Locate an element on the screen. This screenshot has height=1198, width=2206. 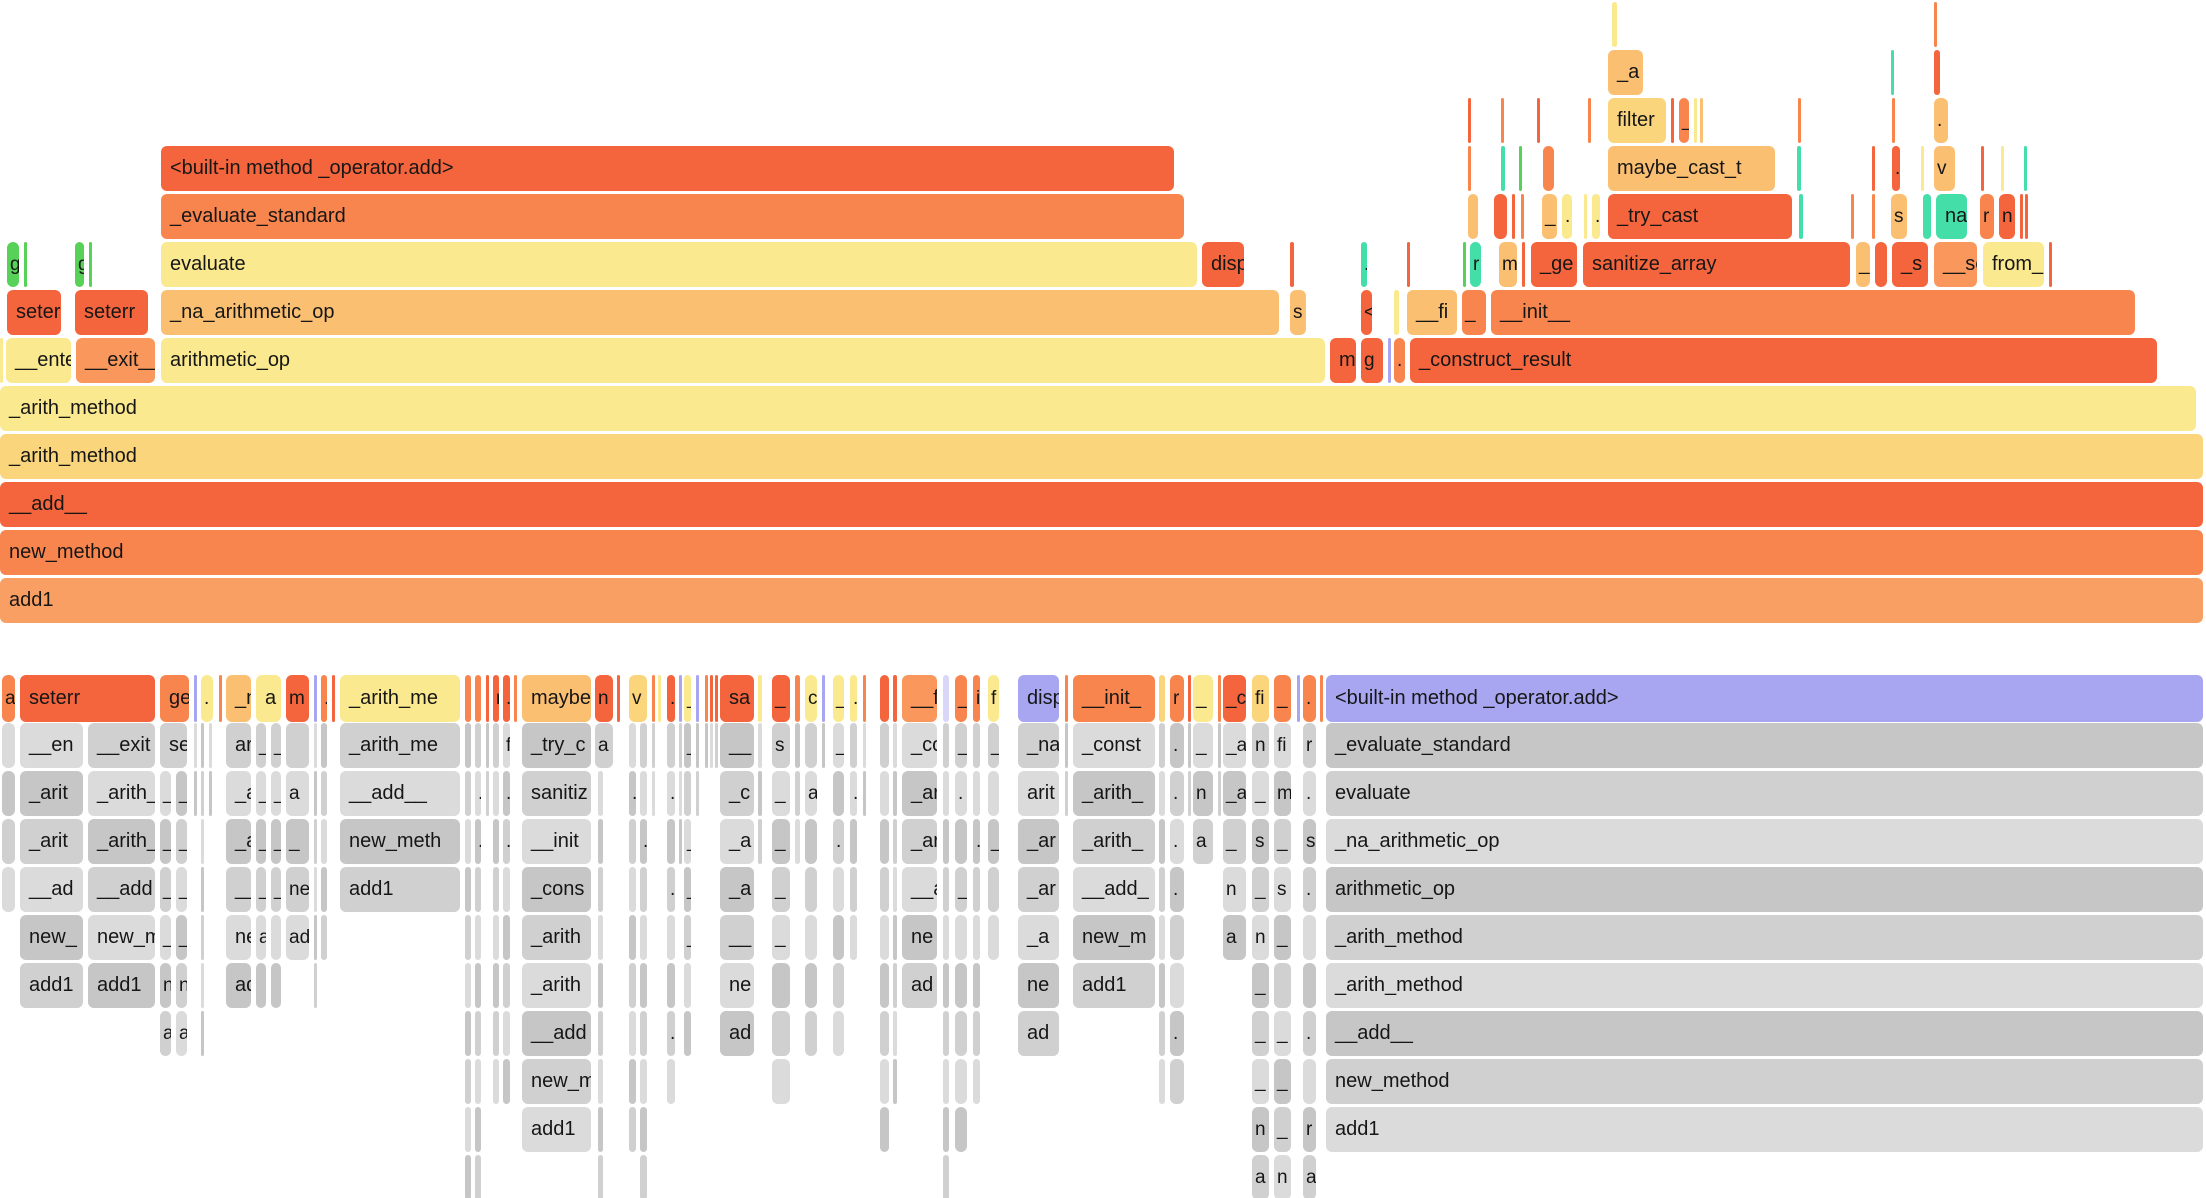
caller-cell: _arith_ is located at coordinates (121, 793).